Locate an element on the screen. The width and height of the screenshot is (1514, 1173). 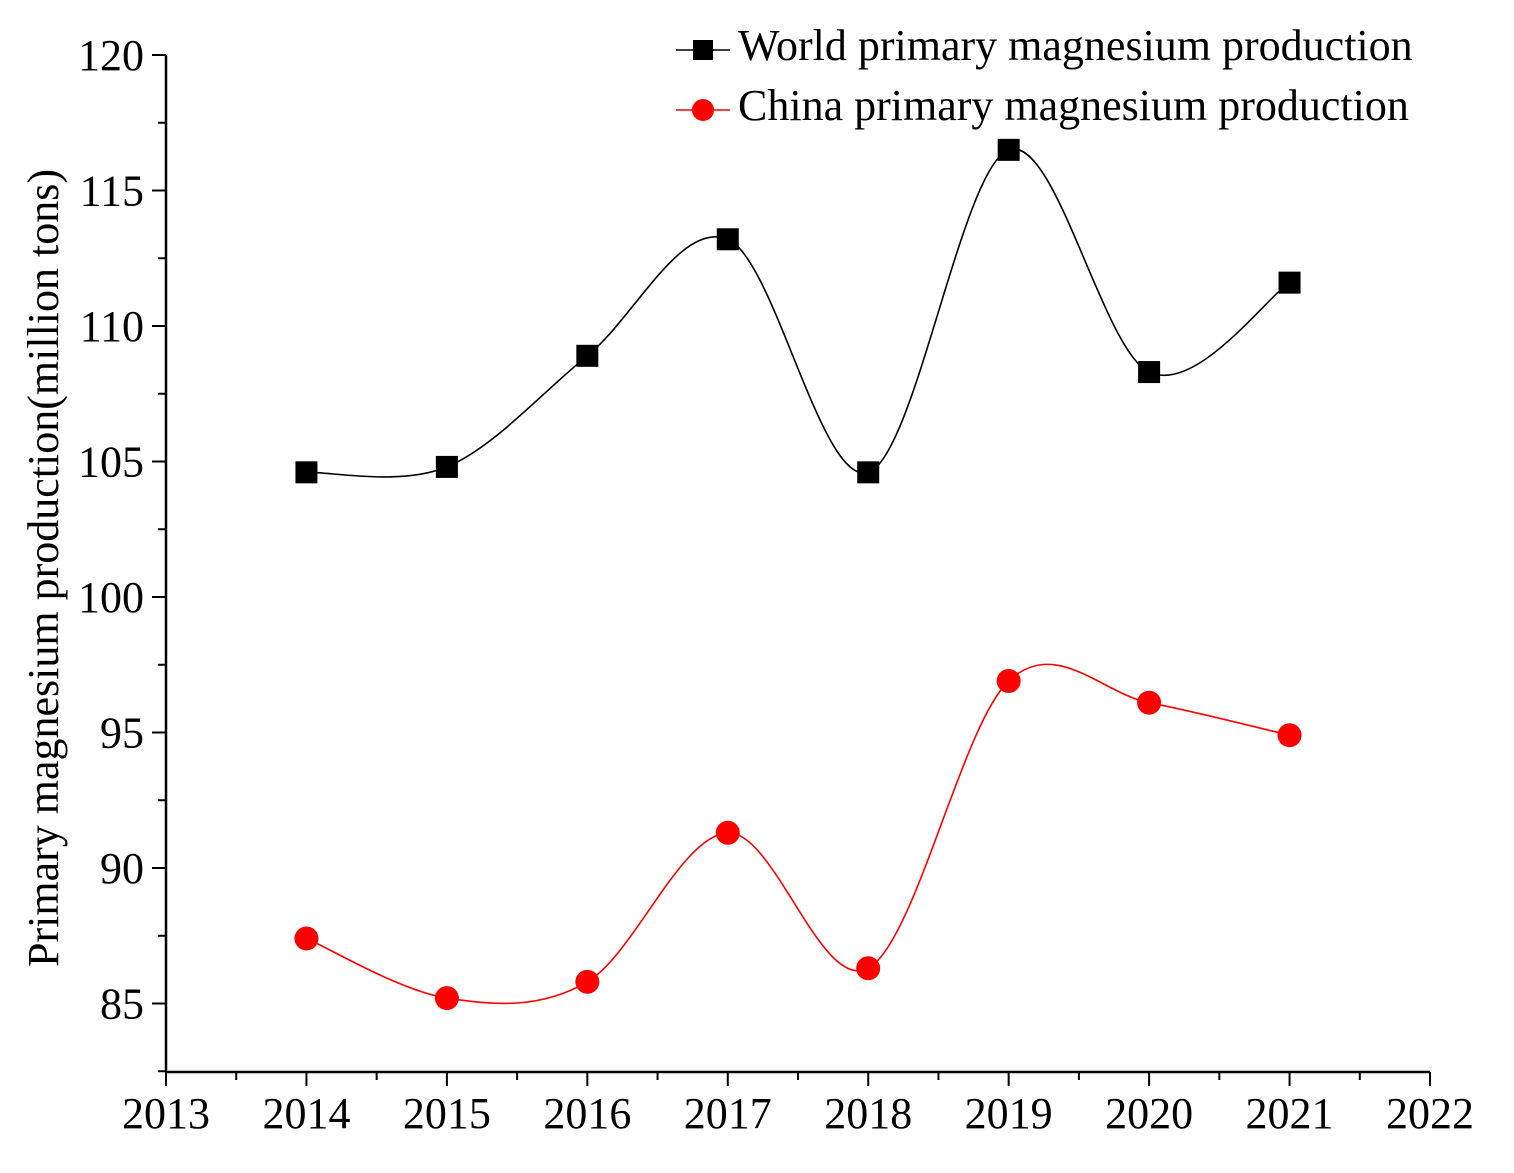
legend-item-china: China primary magnesium production is located at coordinates (1042, 105).